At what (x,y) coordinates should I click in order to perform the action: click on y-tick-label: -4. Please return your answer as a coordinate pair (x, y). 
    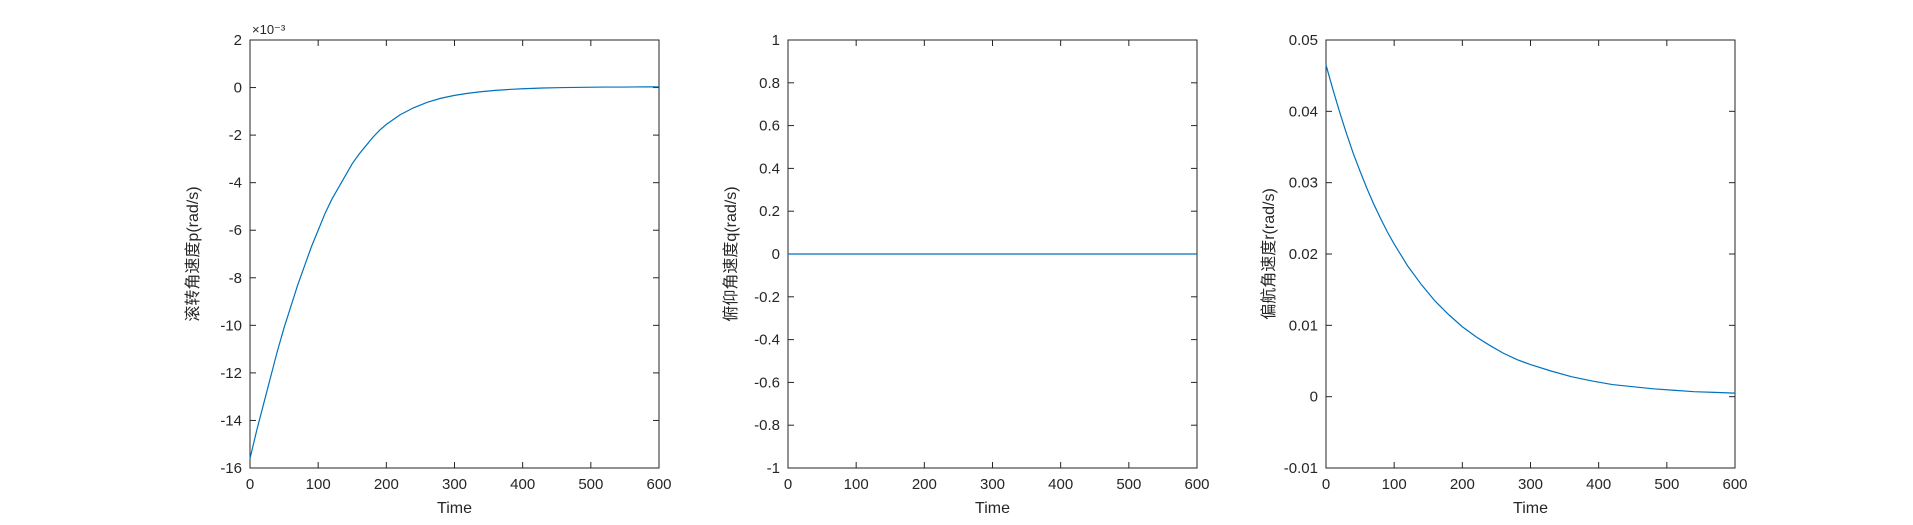
    Looking at the image, I should click on (235, 183).